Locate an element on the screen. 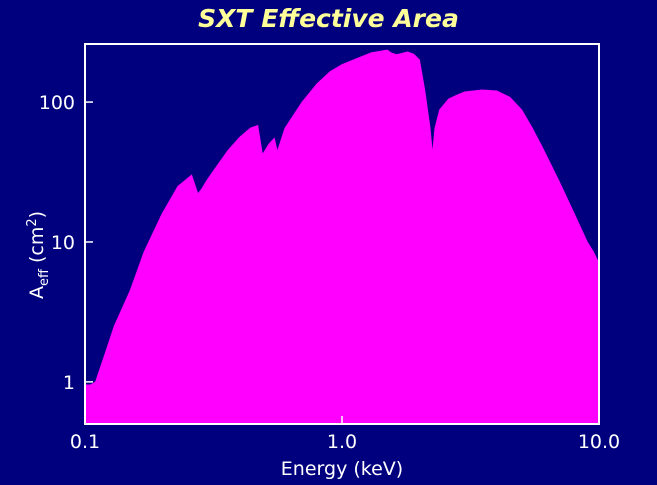 This screenshot has height=485, width=657. x-axis: 0.1 1.0 10.0 is located at coordinates (345, 434).